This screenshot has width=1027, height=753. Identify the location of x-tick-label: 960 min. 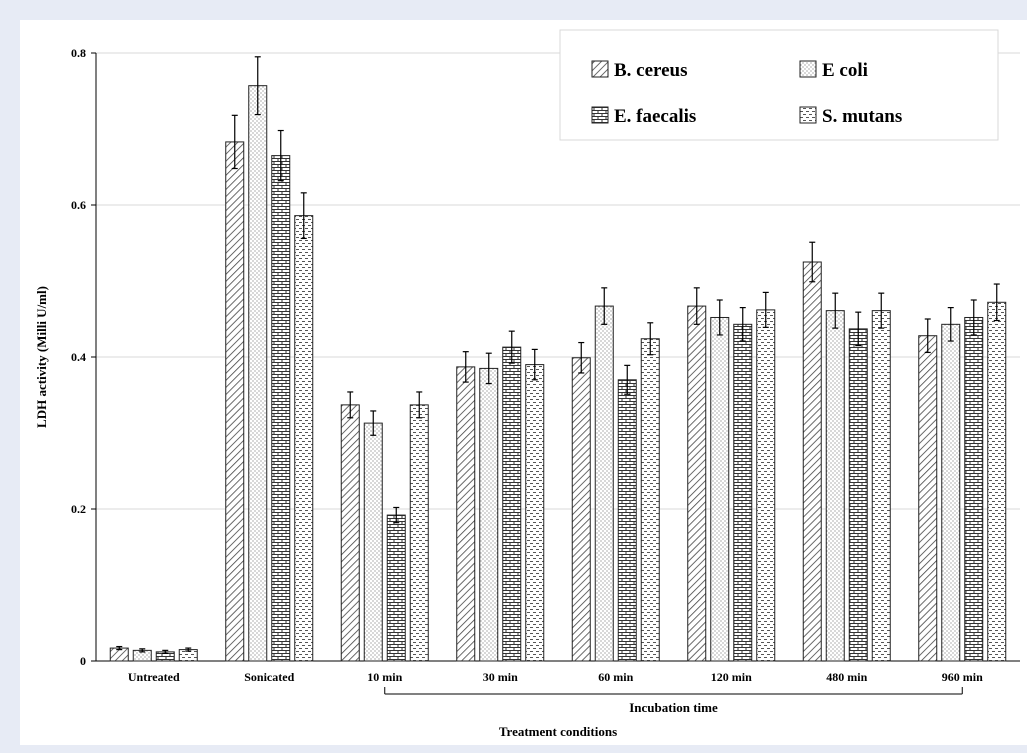
(962, 677).